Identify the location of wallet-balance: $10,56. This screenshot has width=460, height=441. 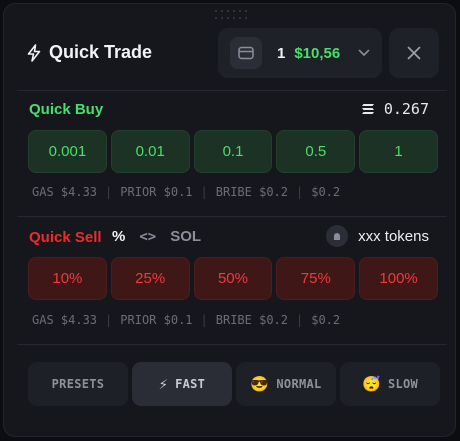
(317, 53).